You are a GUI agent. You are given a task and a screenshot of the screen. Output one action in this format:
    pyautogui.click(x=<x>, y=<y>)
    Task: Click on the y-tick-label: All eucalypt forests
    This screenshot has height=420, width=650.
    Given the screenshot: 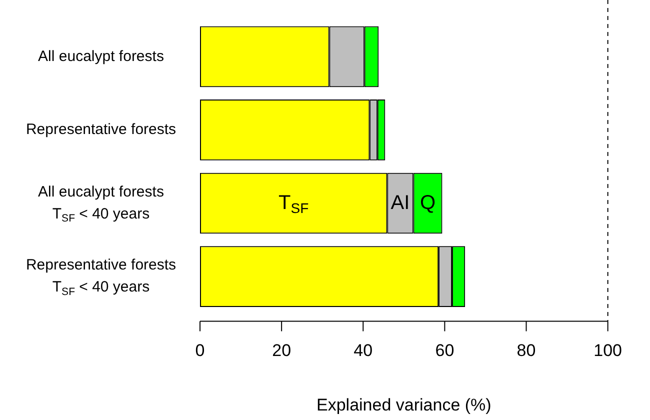 What is the action you would take?
    pyautogui.click(x=101, y=56)
    